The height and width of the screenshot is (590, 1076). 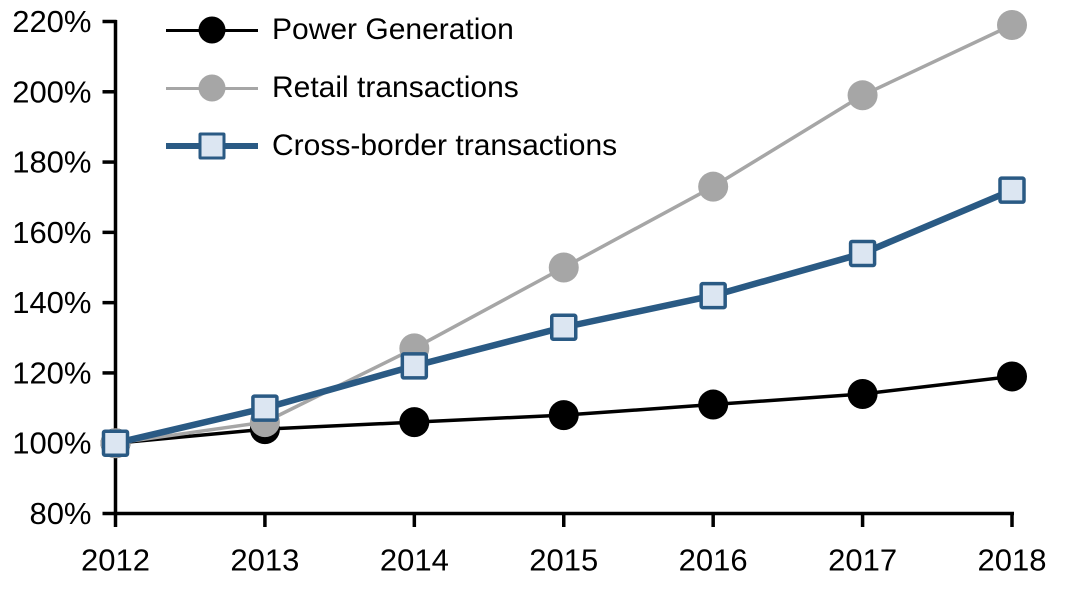 I want to click on x-tick-label-2017: 2017, so click(x=862, y=560).